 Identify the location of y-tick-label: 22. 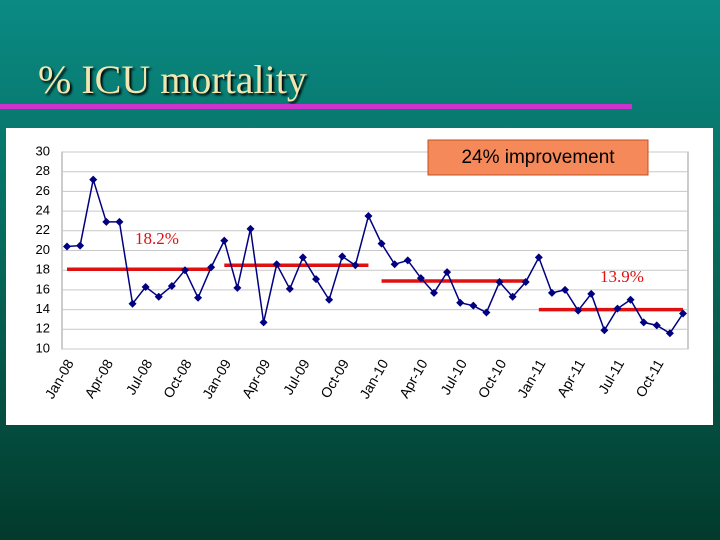
(43, 229).